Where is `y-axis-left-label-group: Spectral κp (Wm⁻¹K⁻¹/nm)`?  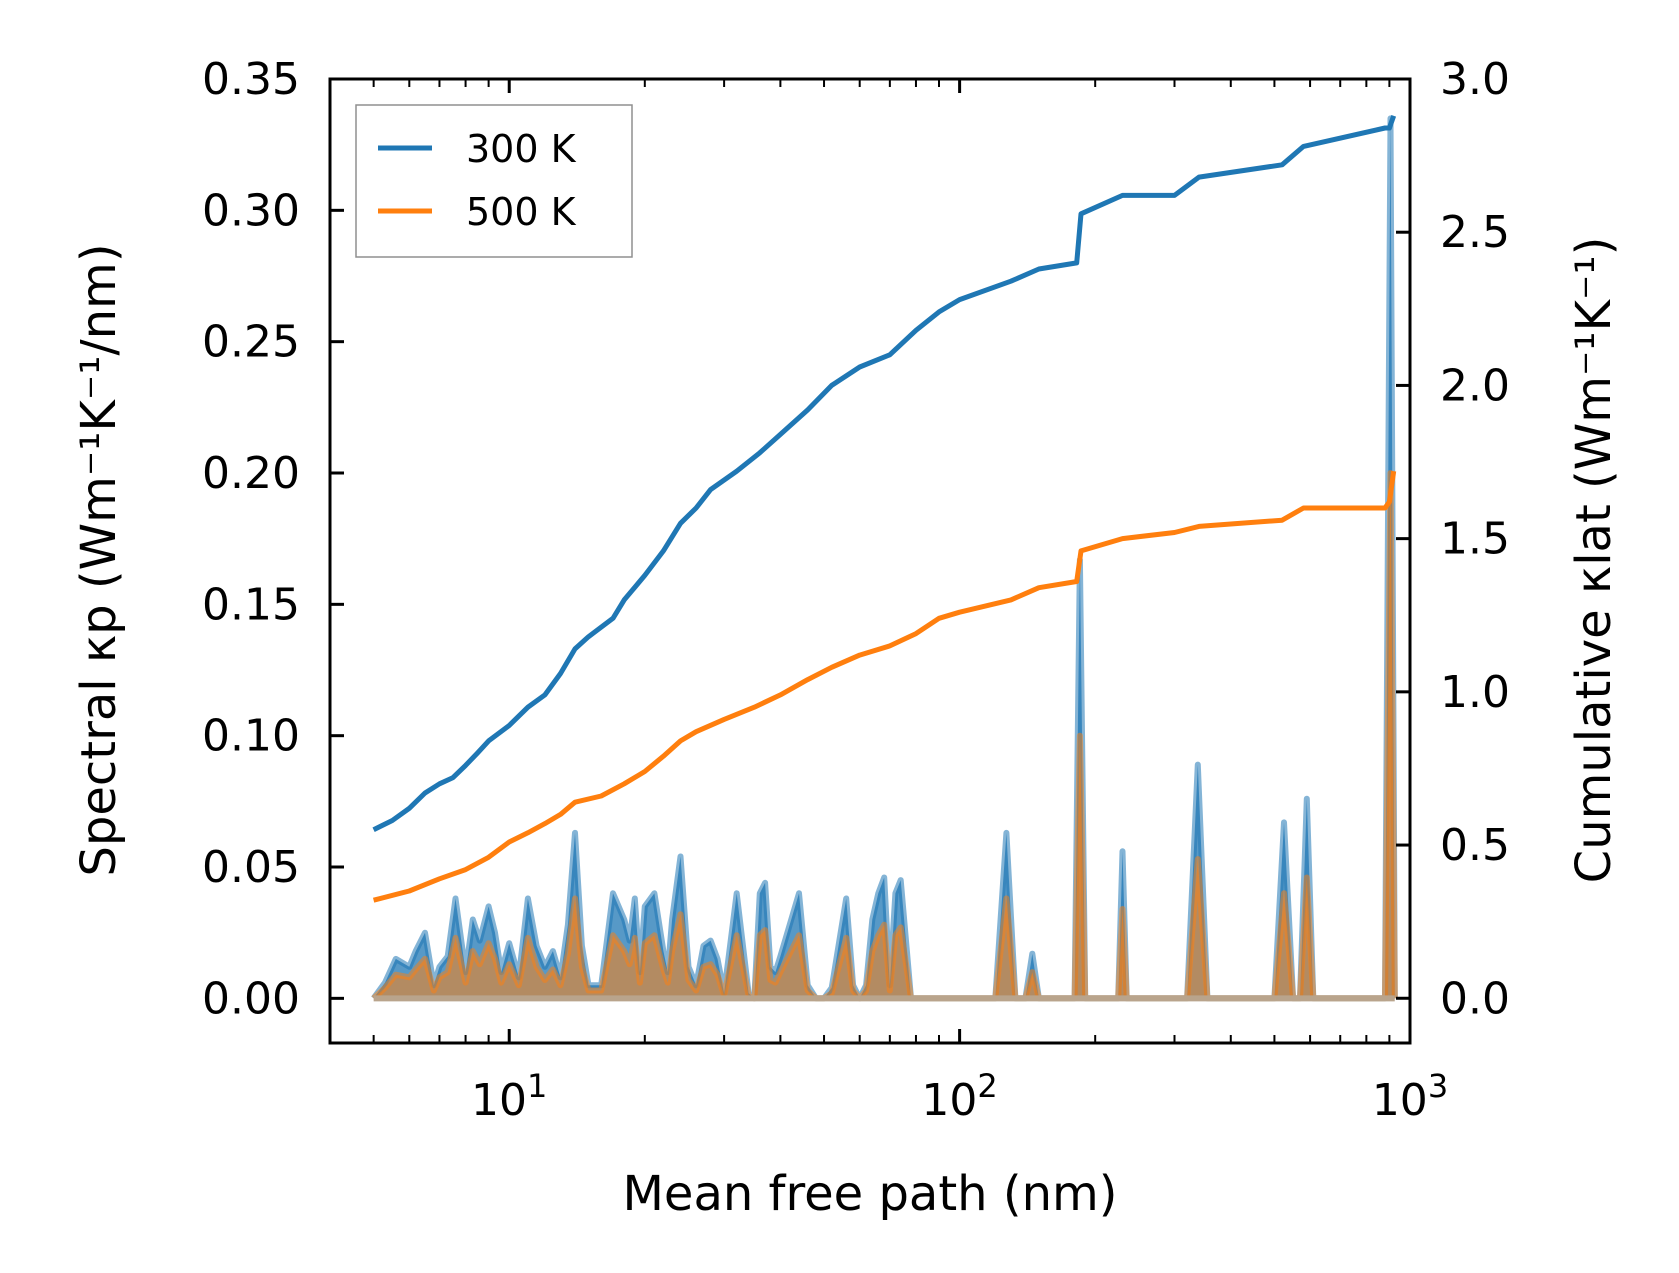
y-axis-left-label-group: Spectral κp (Wm⁻¹K⁻¹/nm) is located at coordinates (99, 559).